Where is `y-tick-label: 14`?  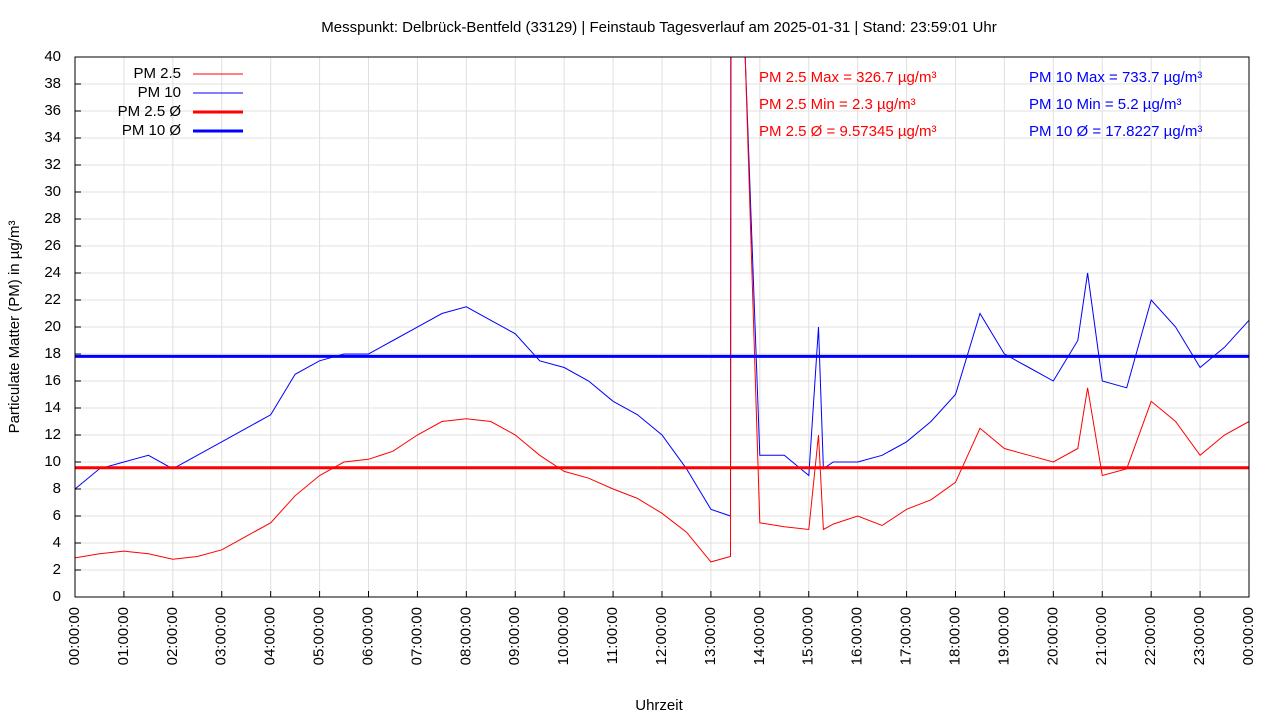 y-tick-label: 14 is located at coordinates (52, 407).